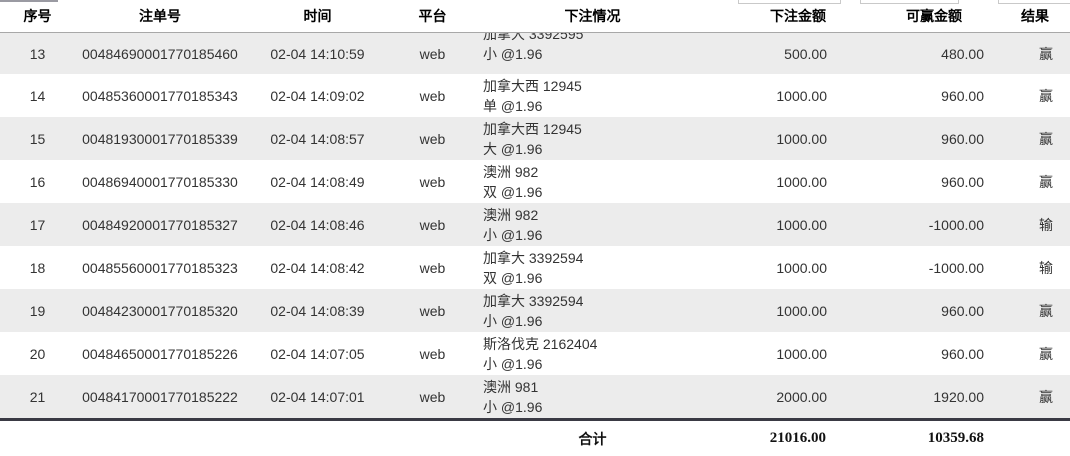  What do you see at coordinates (432, 16) in the screenshot?
I see `header-platform: 平台` at bounding box center [432, 16].